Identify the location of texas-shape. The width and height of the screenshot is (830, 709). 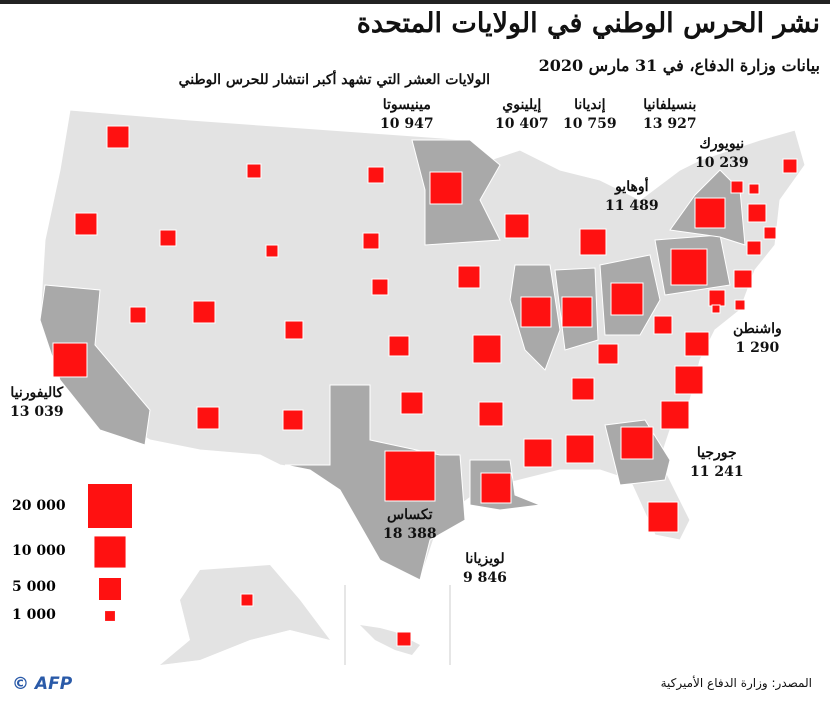
(375, 482).